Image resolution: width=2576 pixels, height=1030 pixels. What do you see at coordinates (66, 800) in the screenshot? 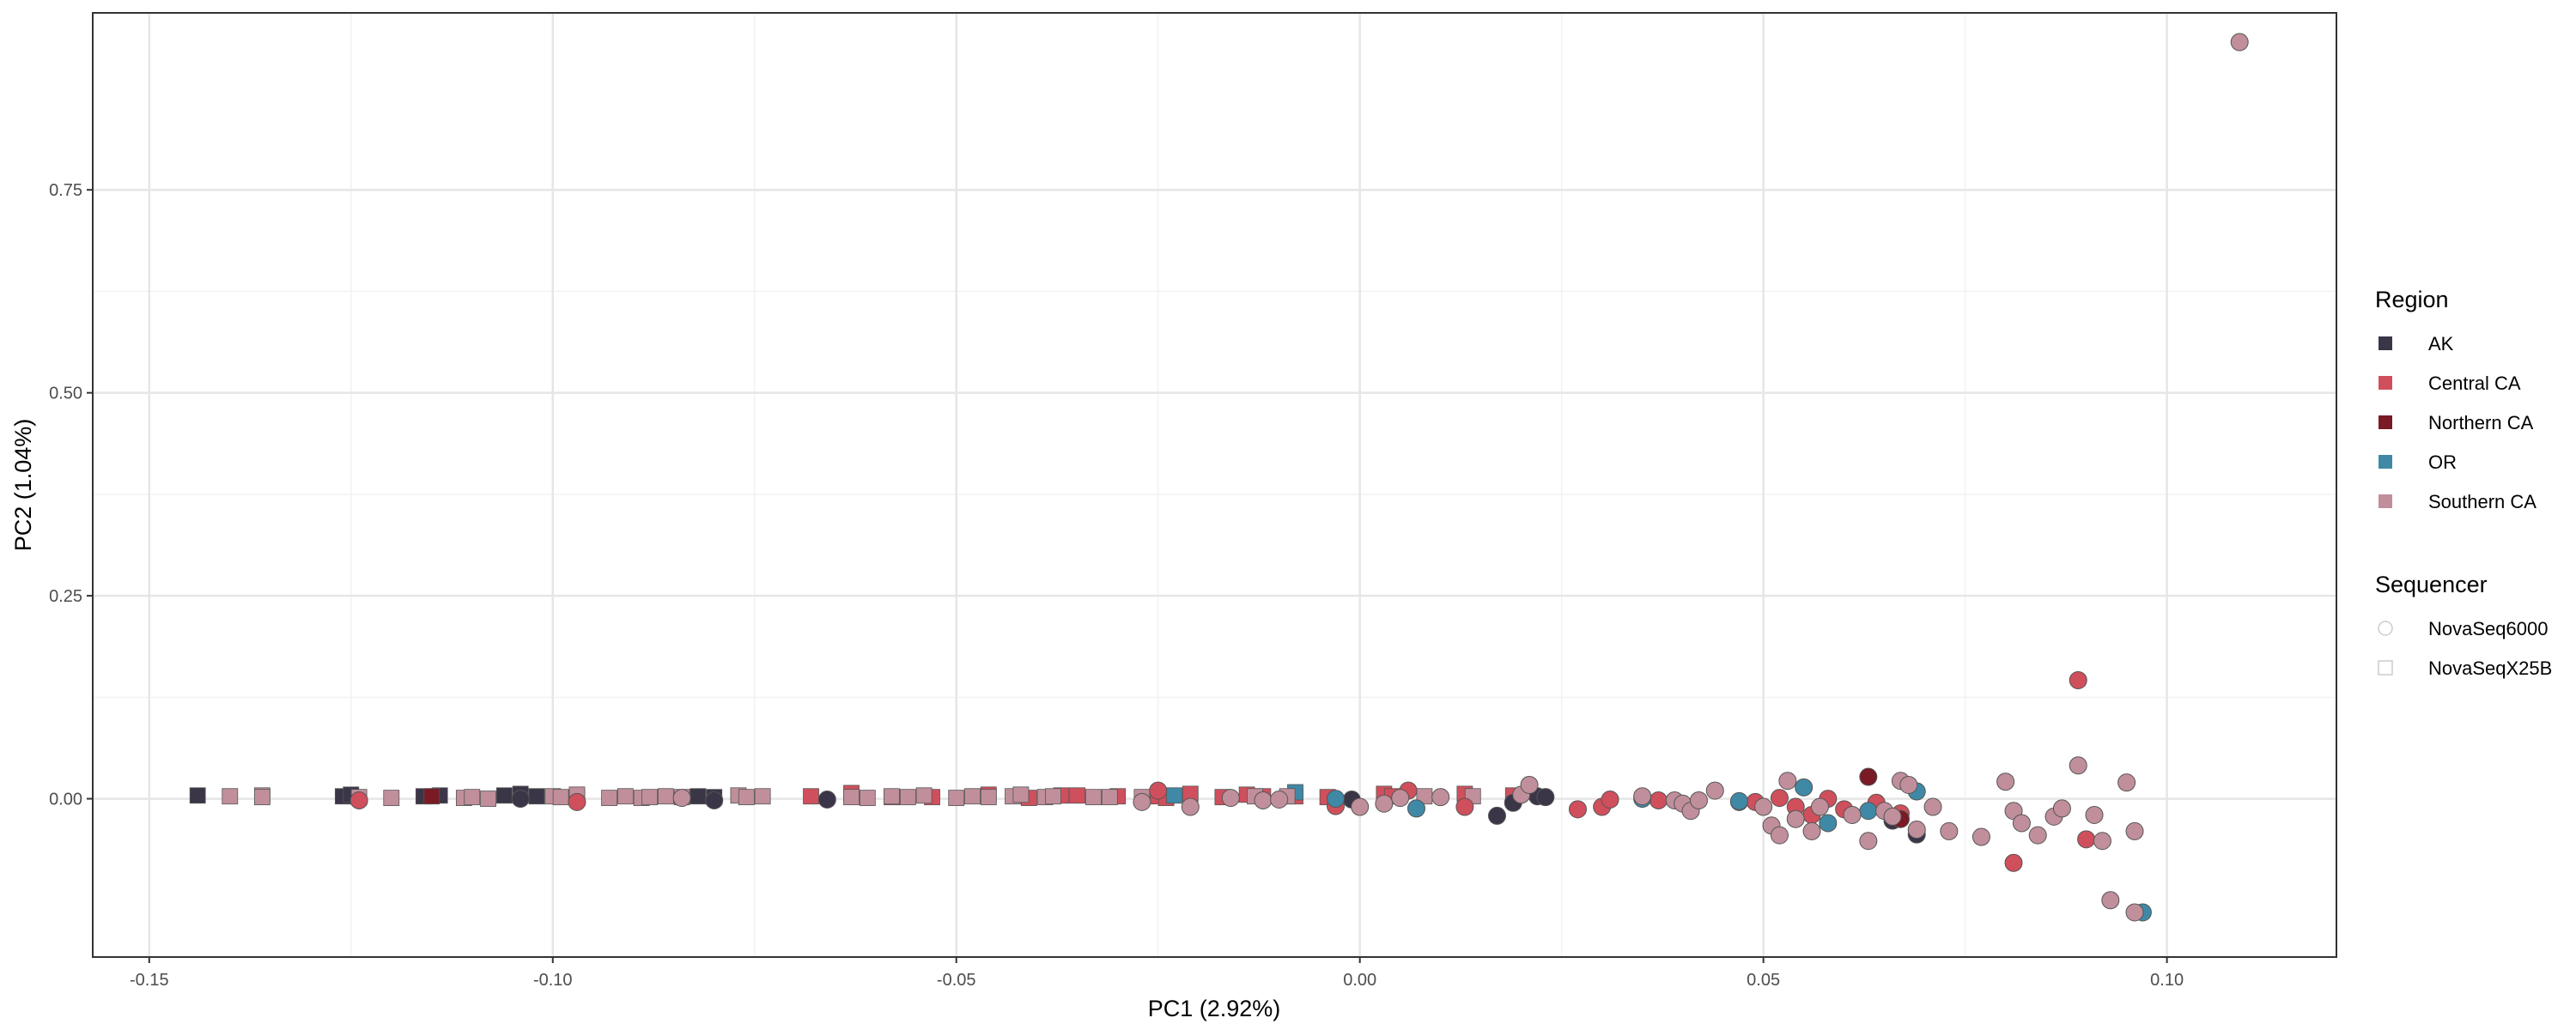
I see `y-tick-label: 0.00` at bounding box center [66, 800].